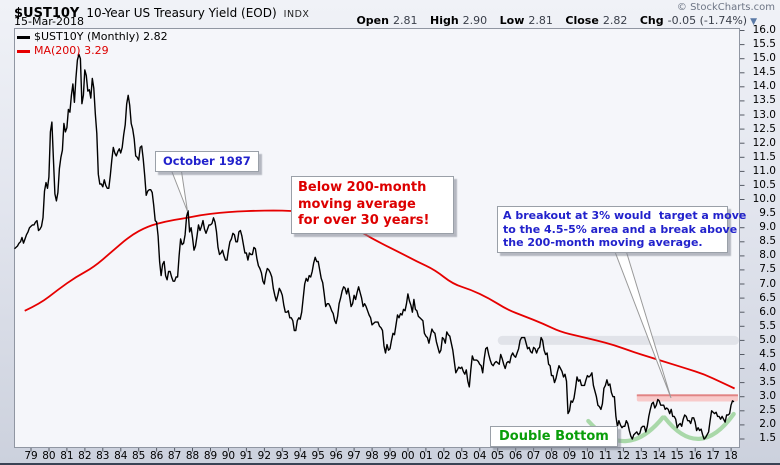 Image resolution: width=780 pixels, height=465 pixels. Describe the element at coordinates (85, 456) in the screenshot. I see `x-axis-label: 82` at that location.